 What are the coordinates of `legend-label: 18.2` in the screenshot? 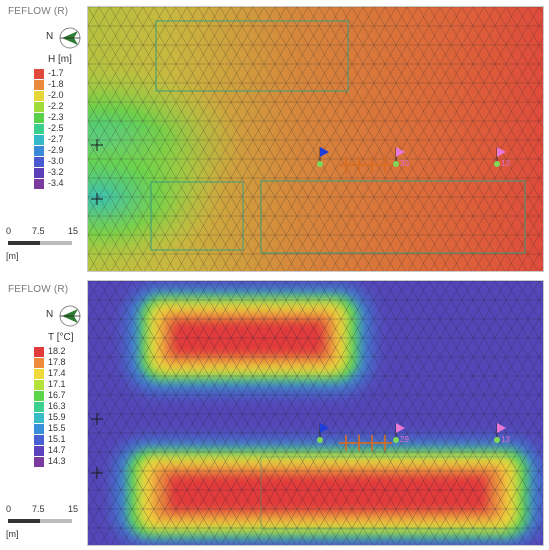 It's located at (57, 351).